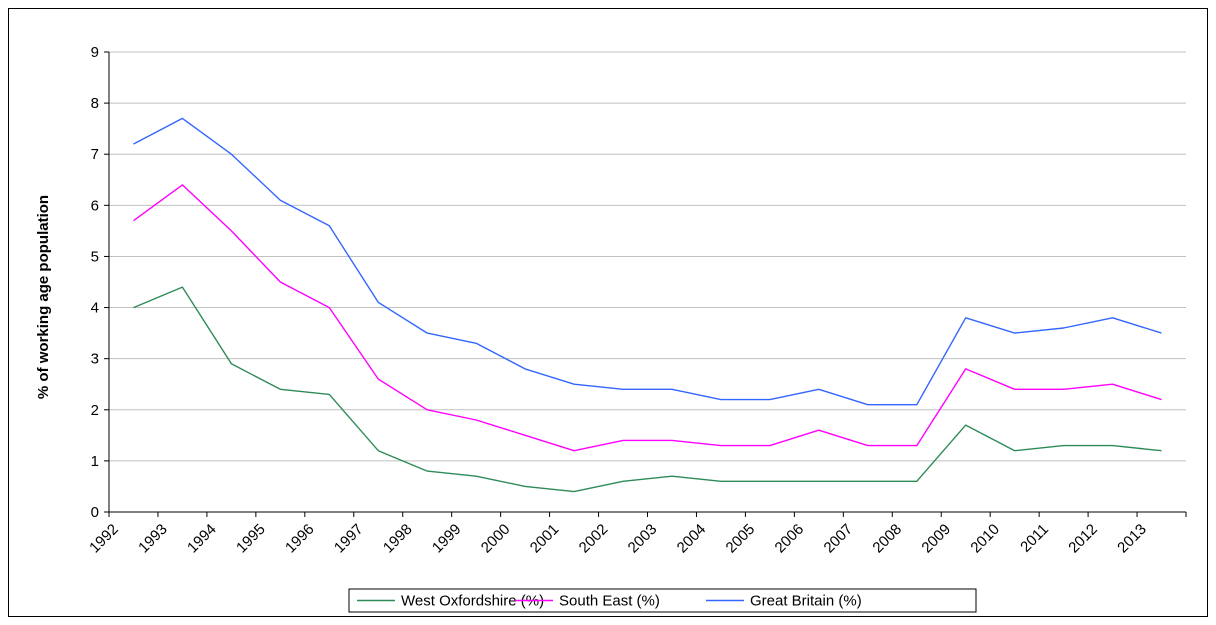 The width and height of the screenshot is (1216, 625). What do you see at coordinates (839, 539) in the screenshot?
I see `x-tick-label: 2007` at bounding box center [839, 539].